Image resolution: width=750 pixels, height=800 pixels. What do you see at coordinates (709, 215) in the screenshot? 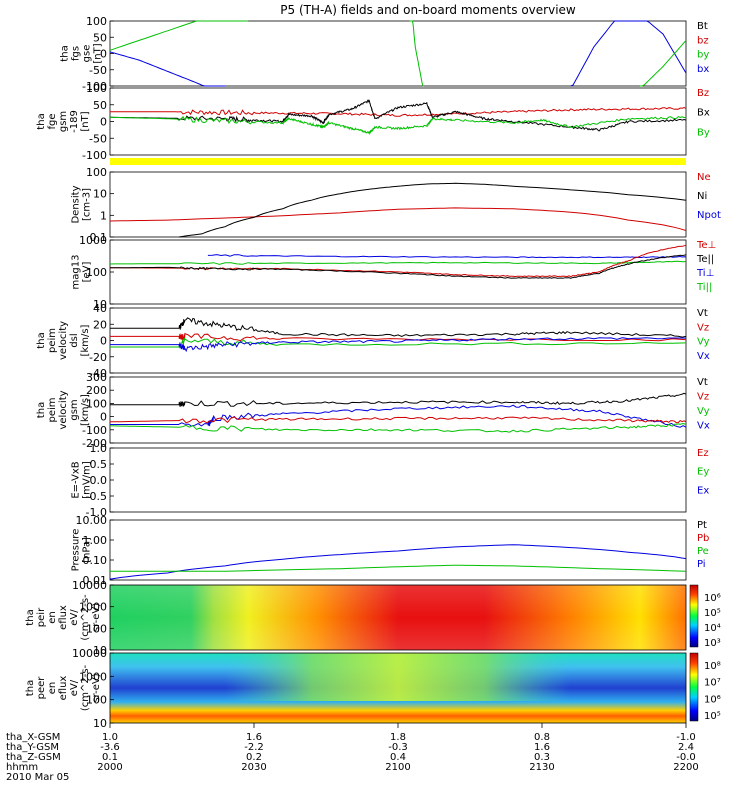
I see `legend-npot: Npot` at bounding box center [709, 215].